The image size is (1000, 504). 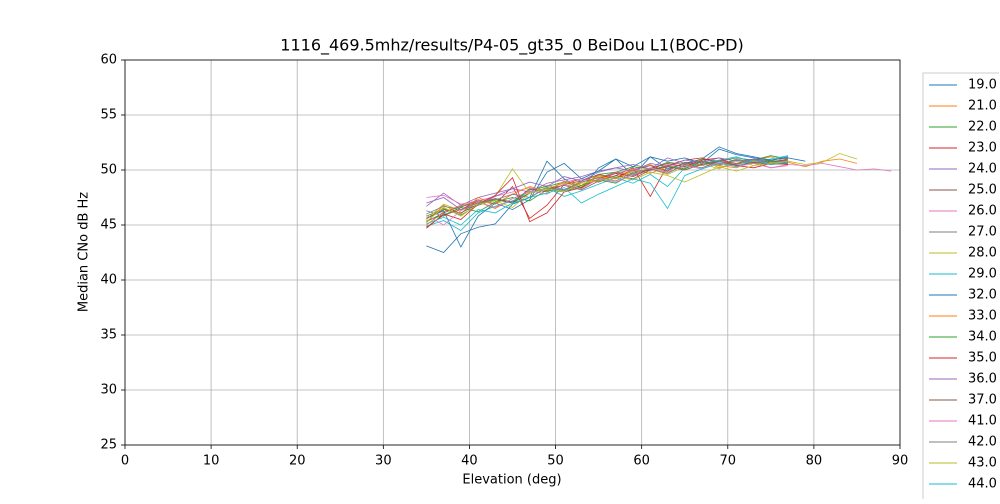 What do you see at coordinates (108, 115) in the screenshot?
I see `y-tick-label: 55` at bounding box center [108, 115].